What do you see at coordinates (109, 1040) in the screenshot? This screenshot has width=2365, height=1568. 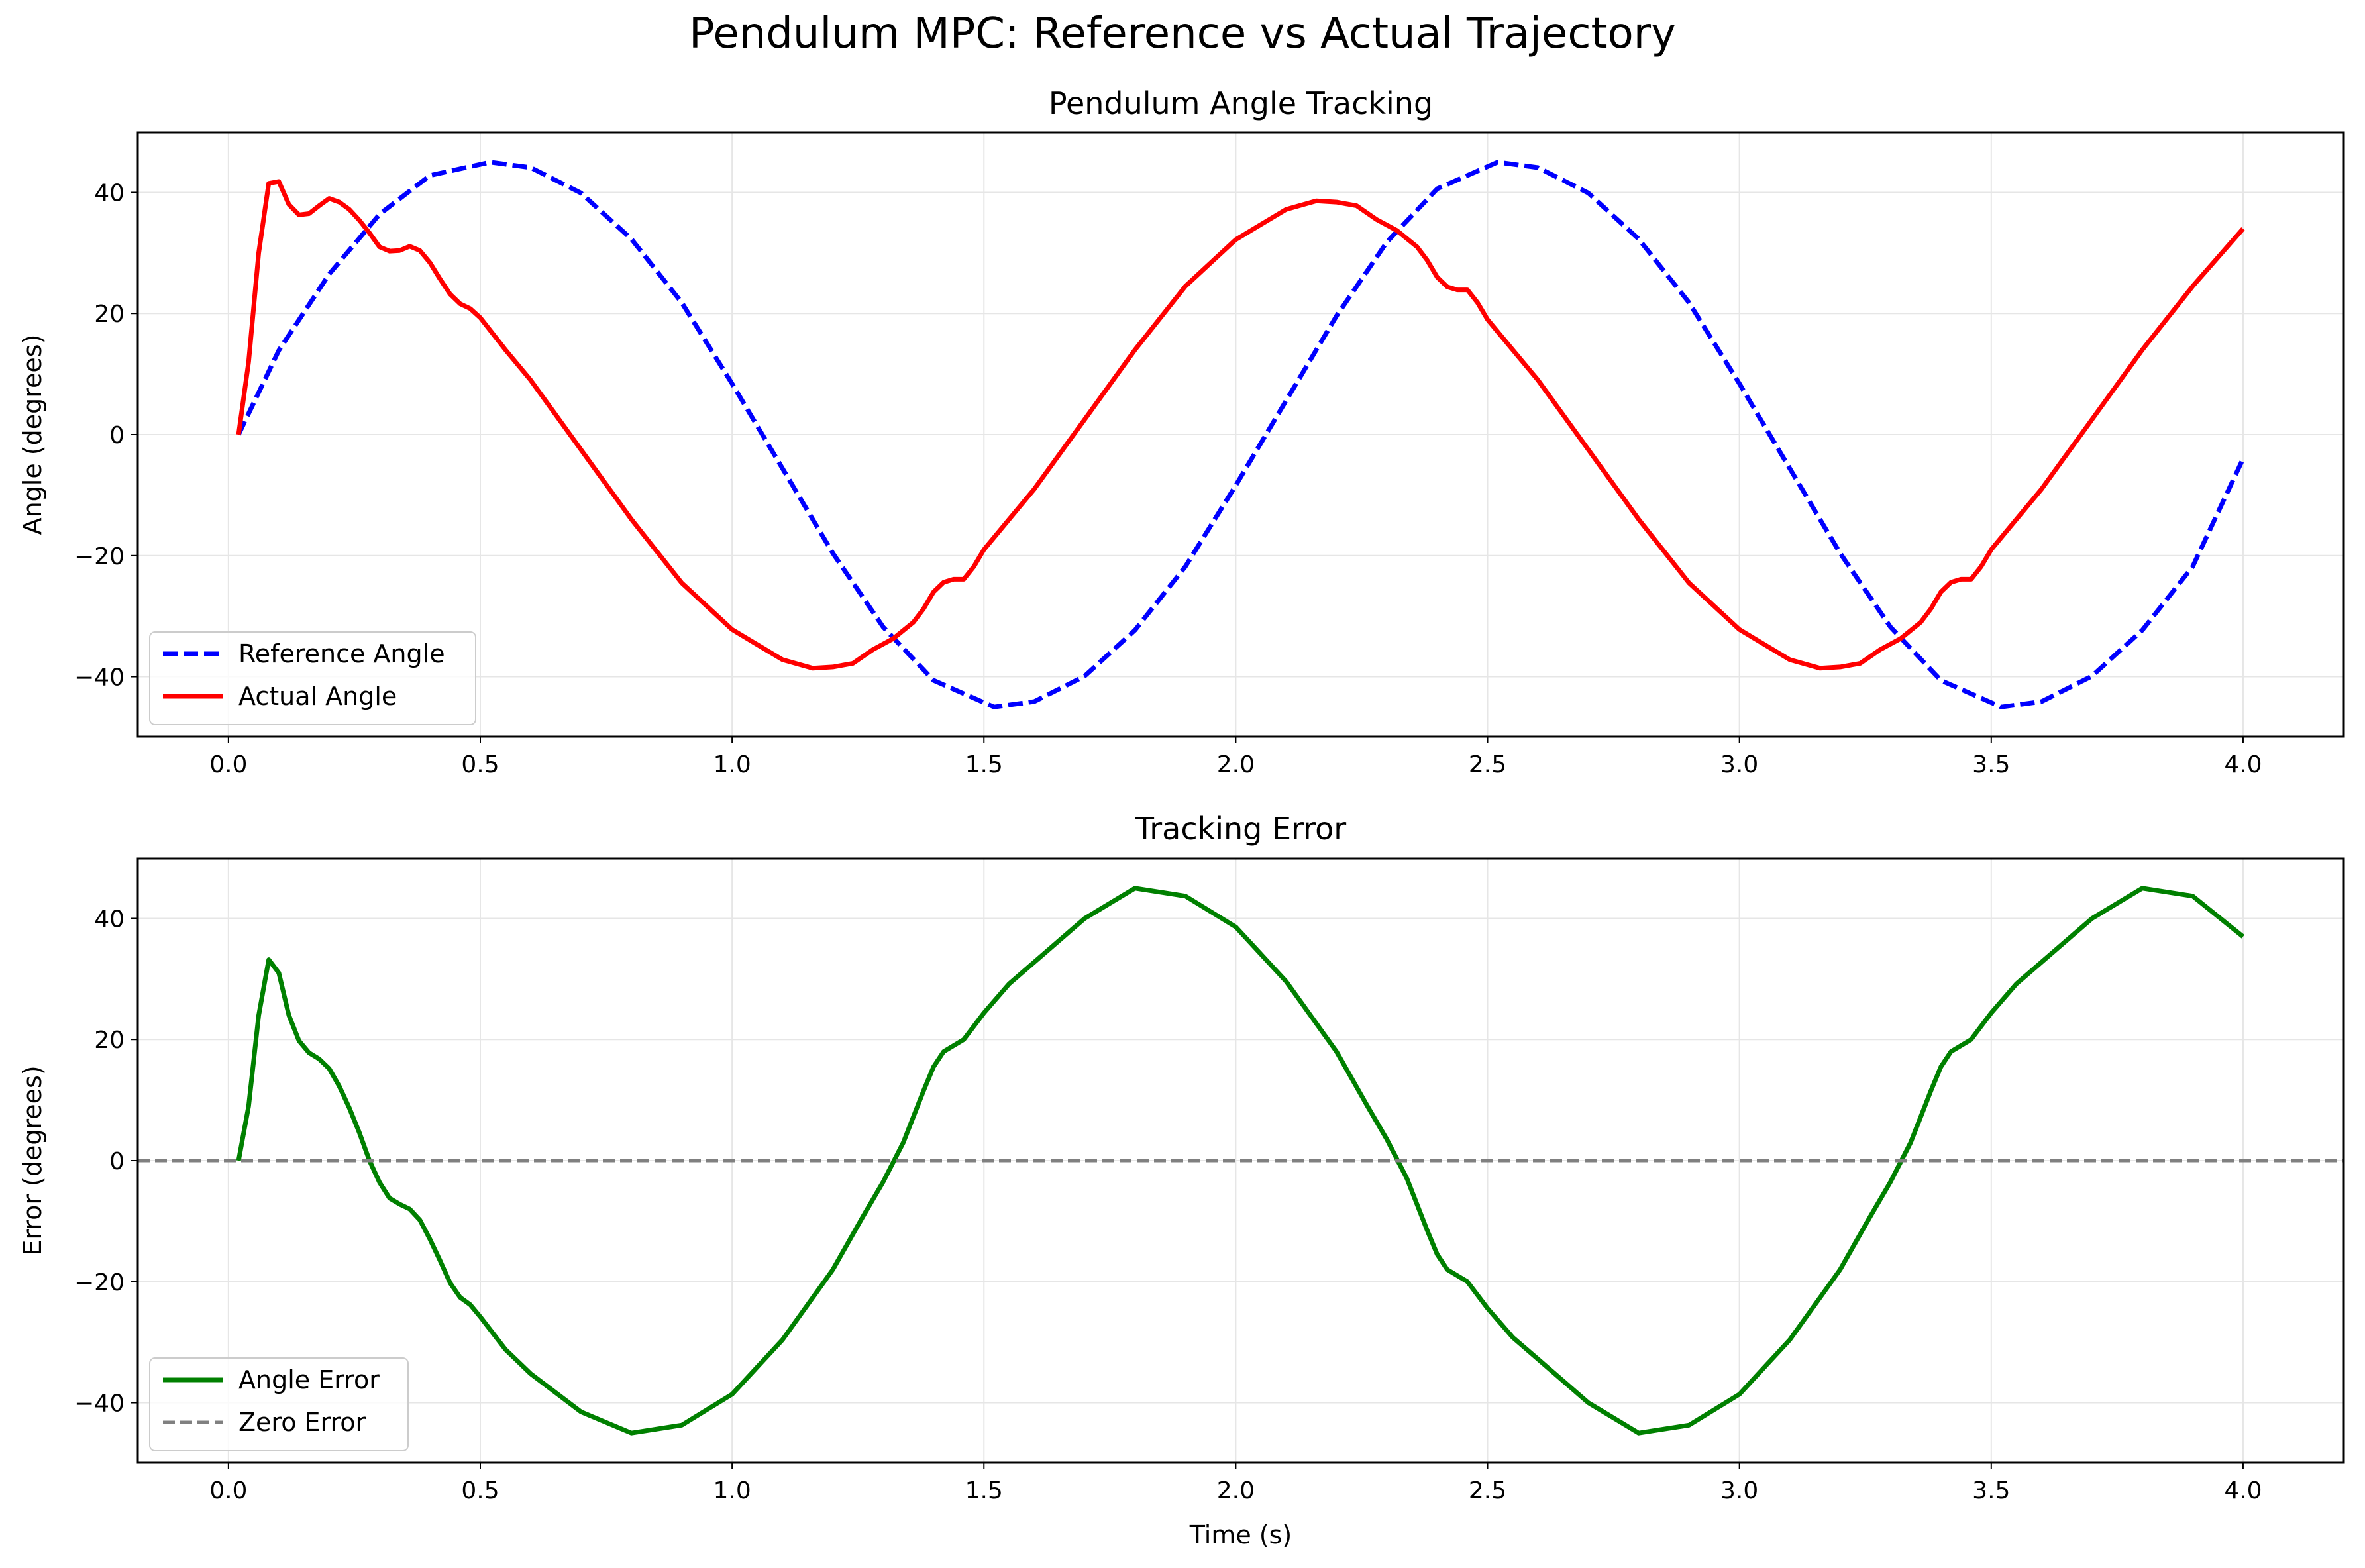 I see `error-y-tick-label: 20` at bounding box center [109, 1040].